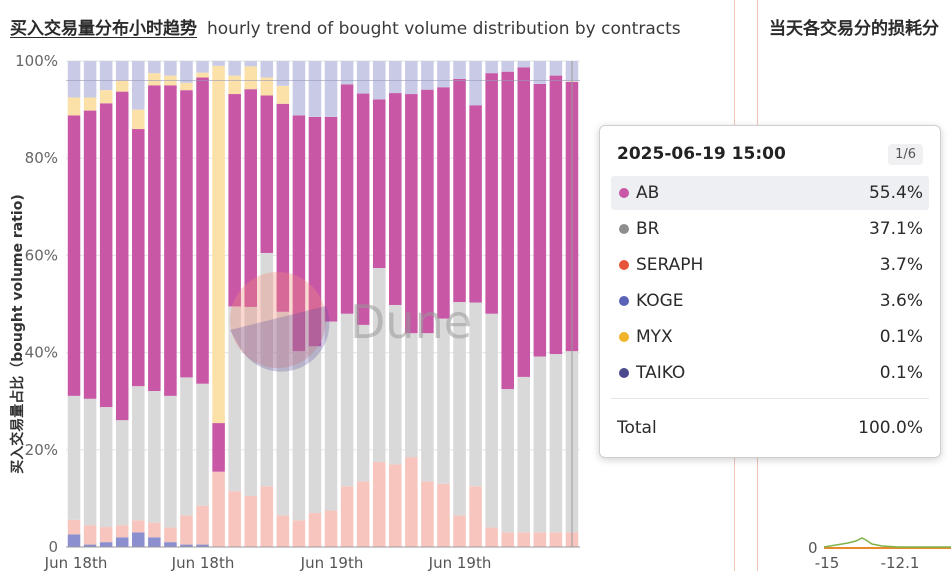  I want to click on tooltip-series-name: MYX, so click(654, 337).